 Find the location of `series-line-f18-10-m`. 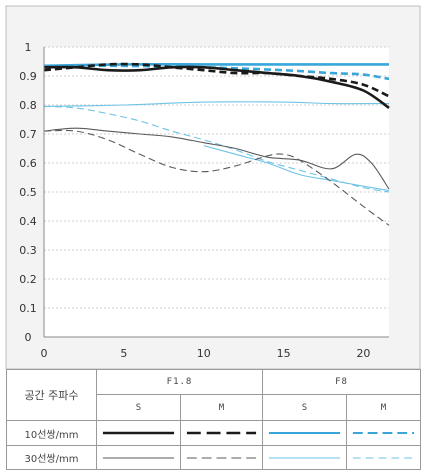

series-line-f18-10-m is located at coordinates (216, 80).